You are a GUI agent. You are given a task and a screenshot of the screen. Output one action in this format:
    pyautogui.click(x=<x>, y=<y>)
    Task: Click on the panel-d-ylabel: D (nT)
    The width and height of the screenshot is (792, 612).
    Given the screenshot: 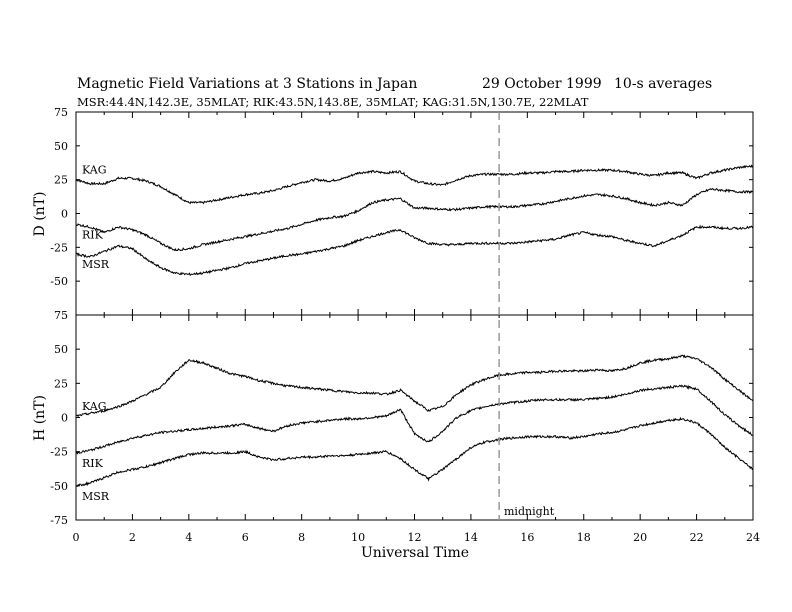 What is the action you would take?
    pyautogui.click(x=40, y=214)
    